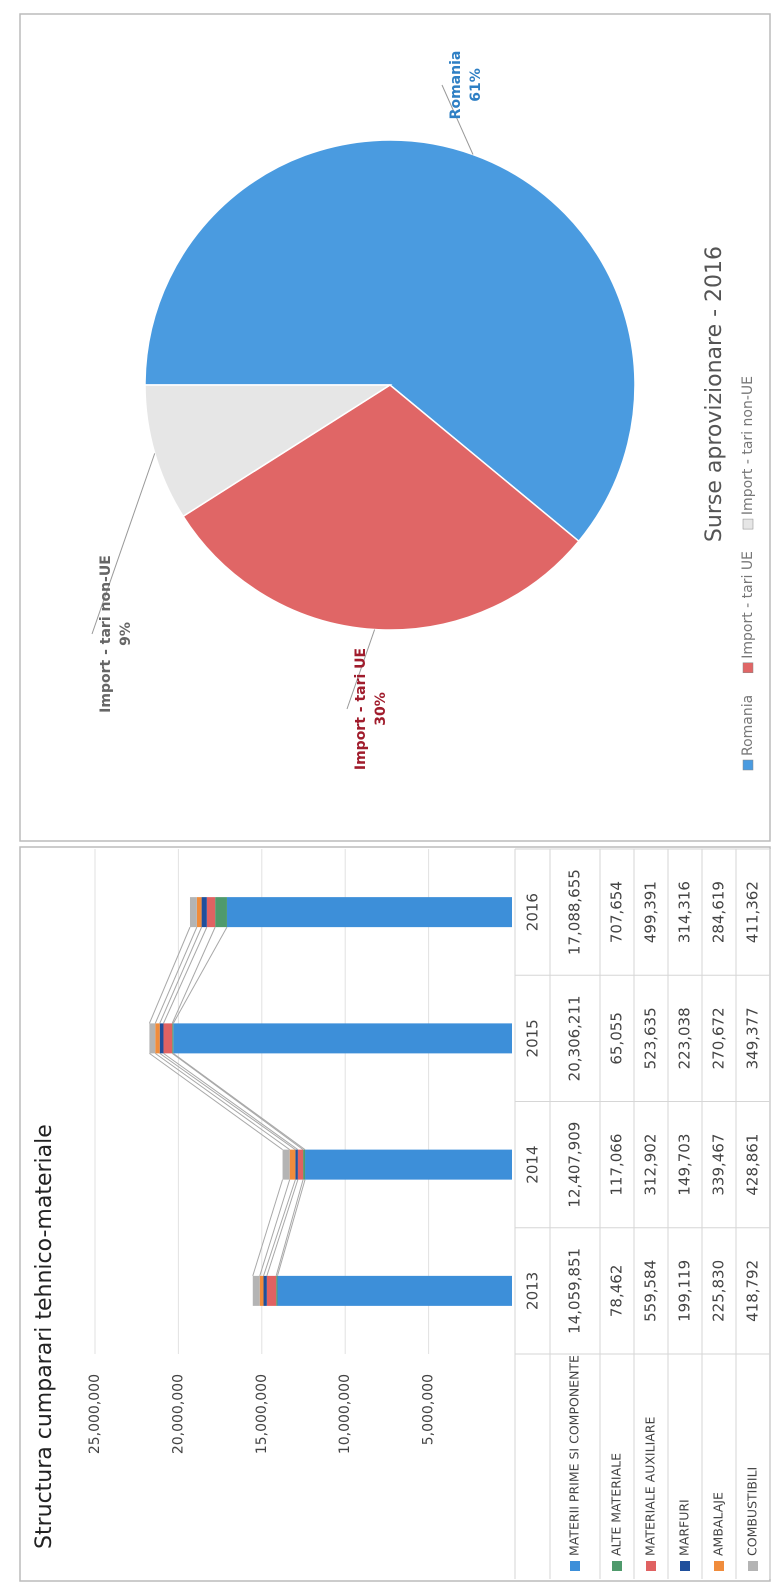 The width and height of the screenshot is (780, 1589). Describe the element at coordinates (719, 912) in the screenshot. I see `table-value: 284,619` at that location.